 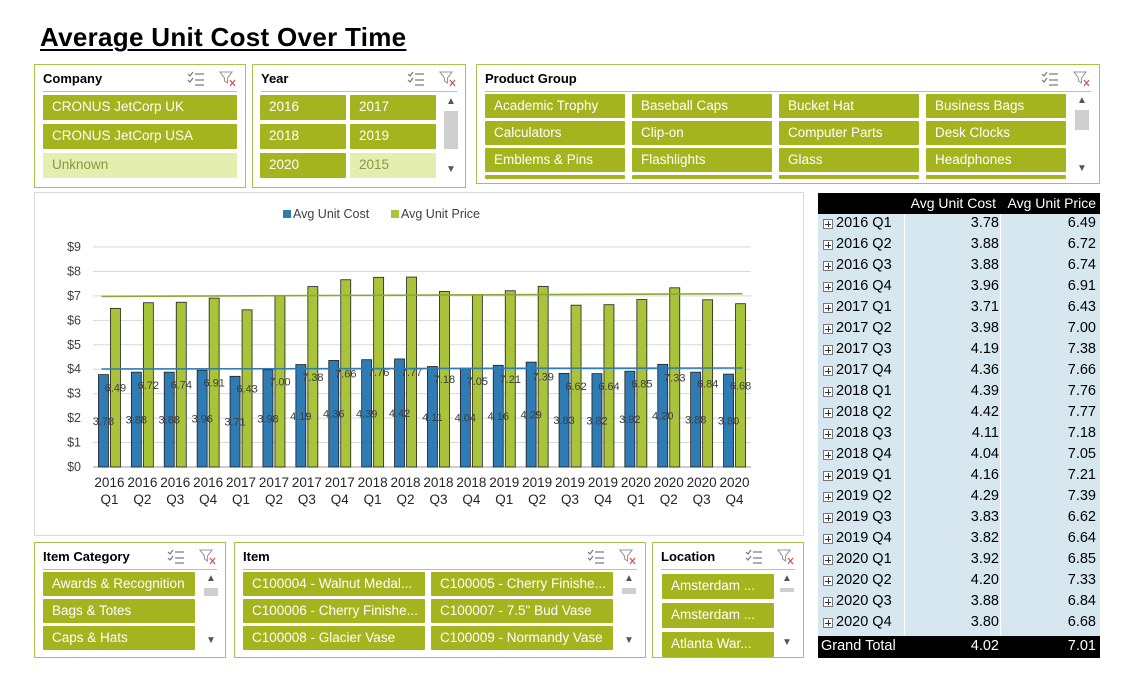 I want to click on slicer-item: Emblems & Pins, so click(x=555, y=160).